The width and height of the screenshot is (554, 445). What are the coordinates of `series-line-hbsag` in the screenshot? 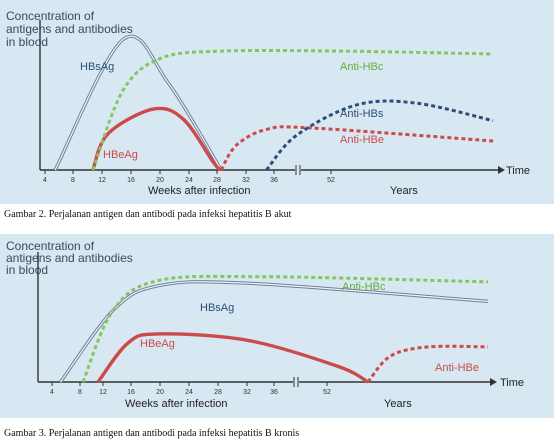 It's located at (138, 102).